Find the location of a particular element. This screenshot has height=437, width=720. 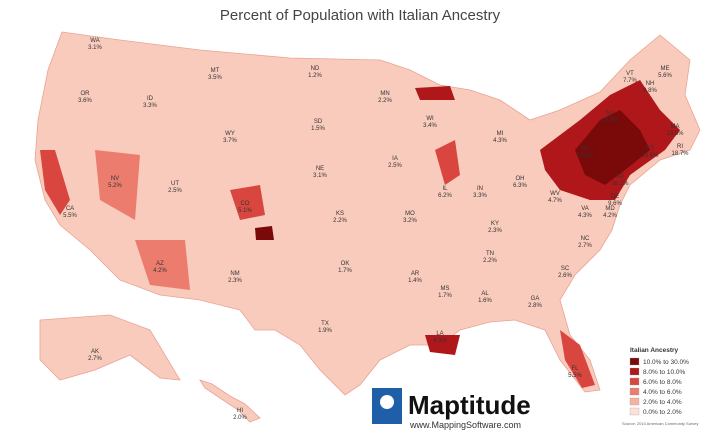

state-value: 1.7% is located at coordinates (445, 296).